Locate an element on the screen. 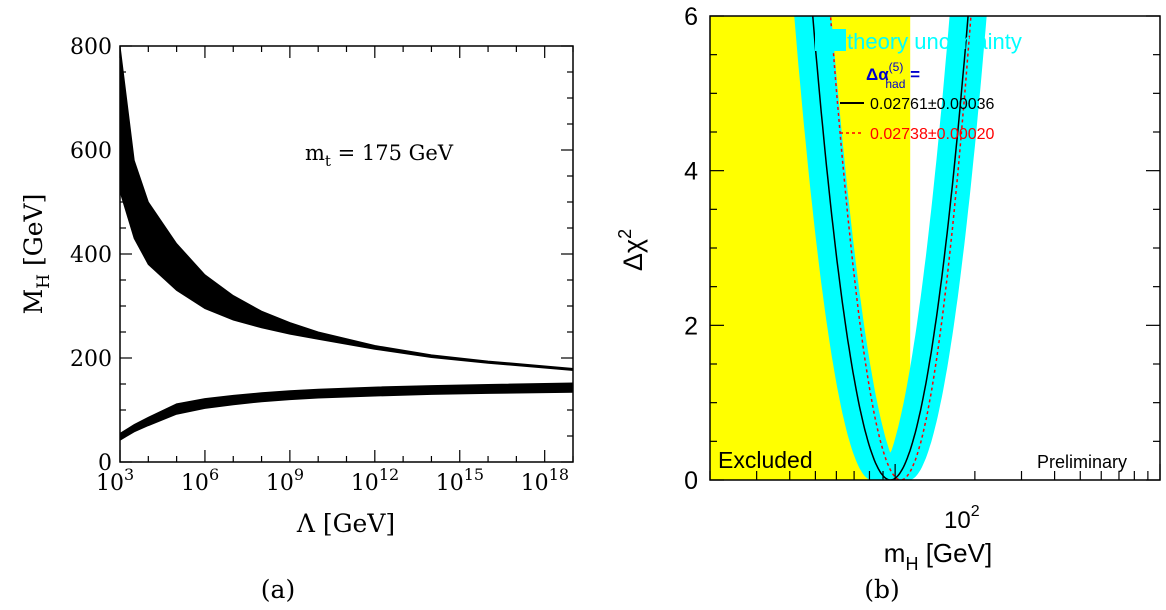 This screenshot has height=610, width=1166. chart-b-y-tick-labels: 0 2 4 6 is located at coordinates (691, 249).